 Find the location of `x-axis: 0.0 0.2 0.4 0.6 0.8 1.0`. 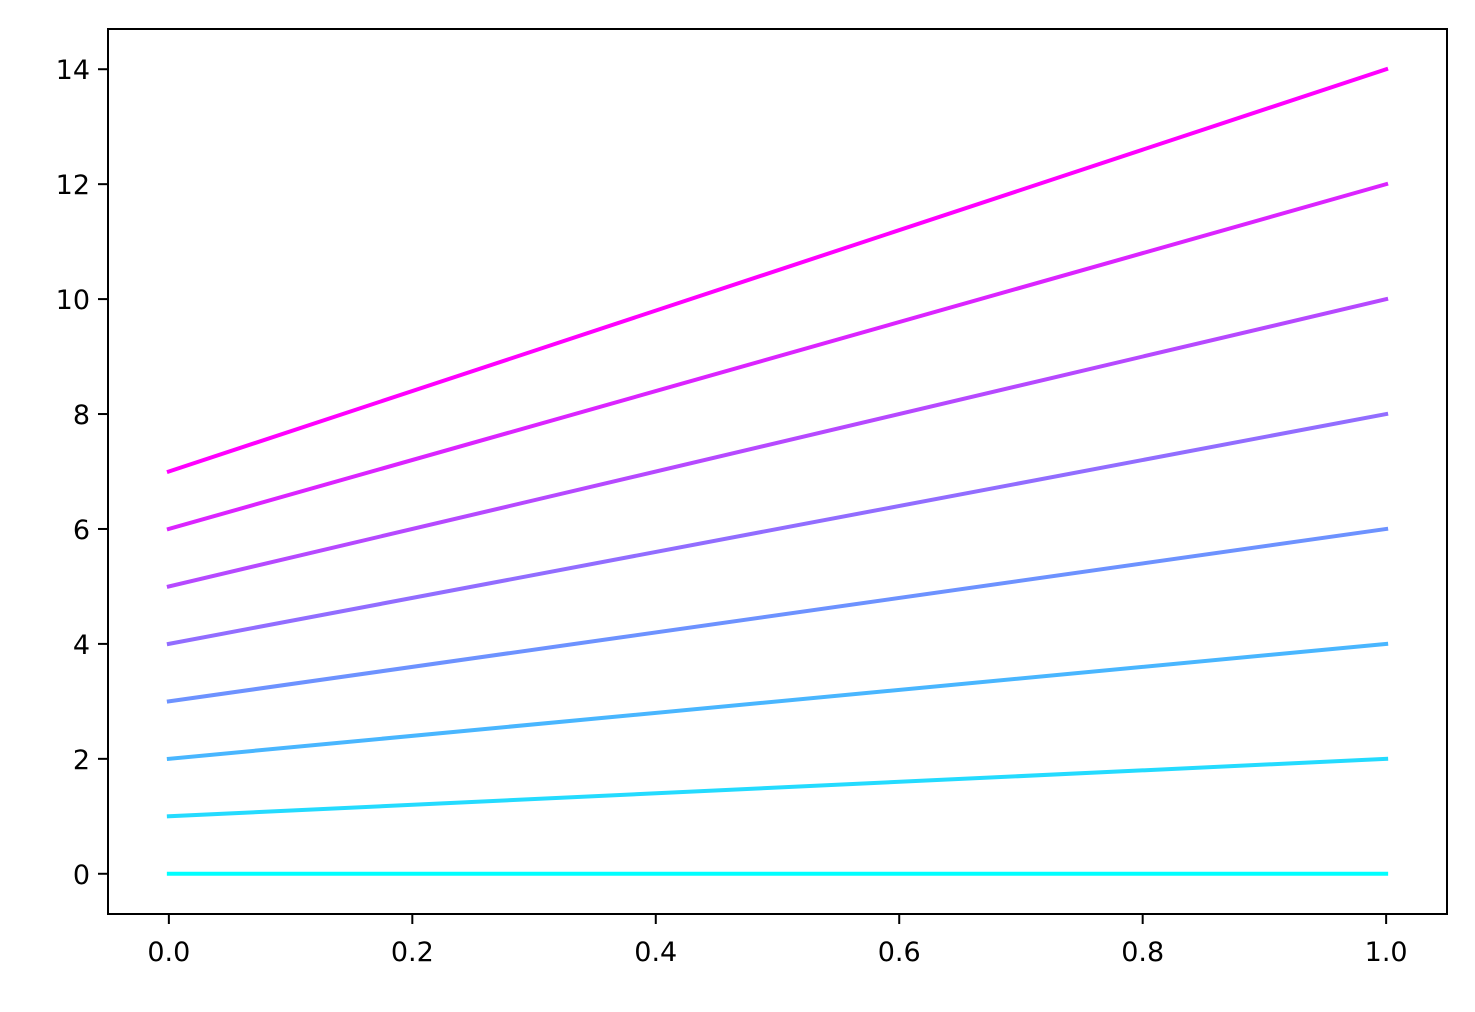

x-axis: 0.0 0.2 0.4 0.6 0.8 1.0 is located at coordinates (777, 941).